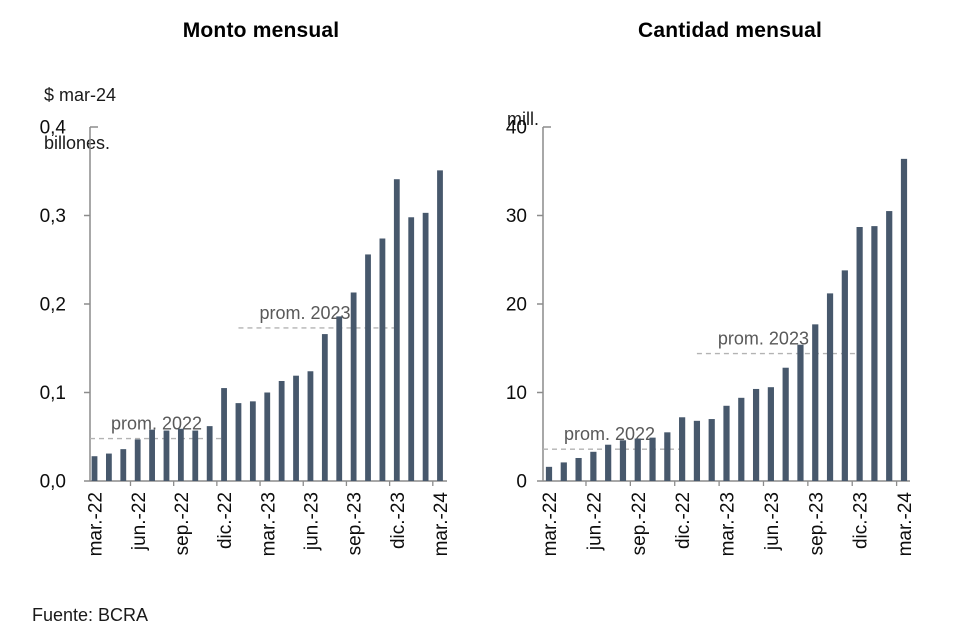 This screenshot has width=960, height=640. What do you see at coordinates (53, 305) in the screenshot?
I see `y-tick-label: 0,2` at bounding box center [53, 305].